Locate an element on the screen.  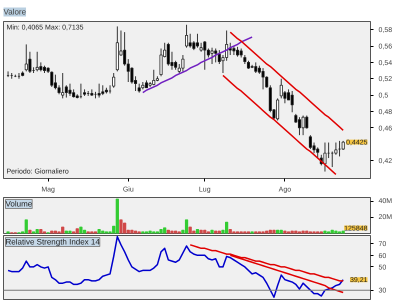
chart-title: Volume is located at coordinates (19, 204).